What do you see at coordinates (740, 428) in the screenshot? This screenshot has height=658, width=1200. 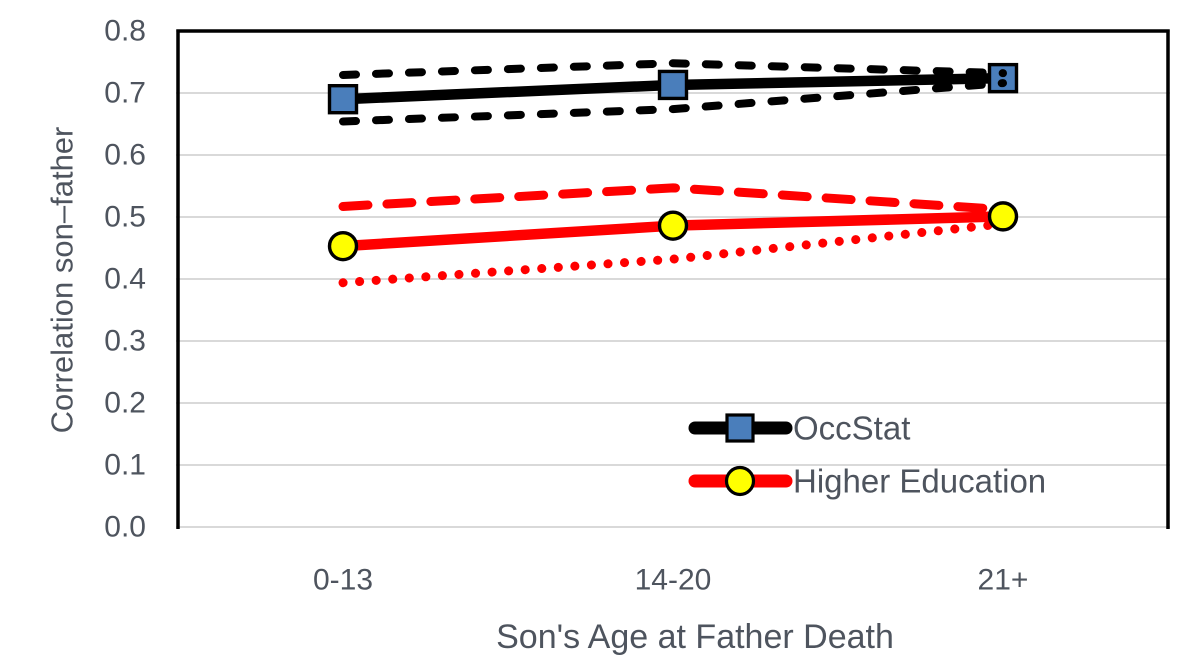 I see `legend-square-marker` at bounding box center [740, 428].